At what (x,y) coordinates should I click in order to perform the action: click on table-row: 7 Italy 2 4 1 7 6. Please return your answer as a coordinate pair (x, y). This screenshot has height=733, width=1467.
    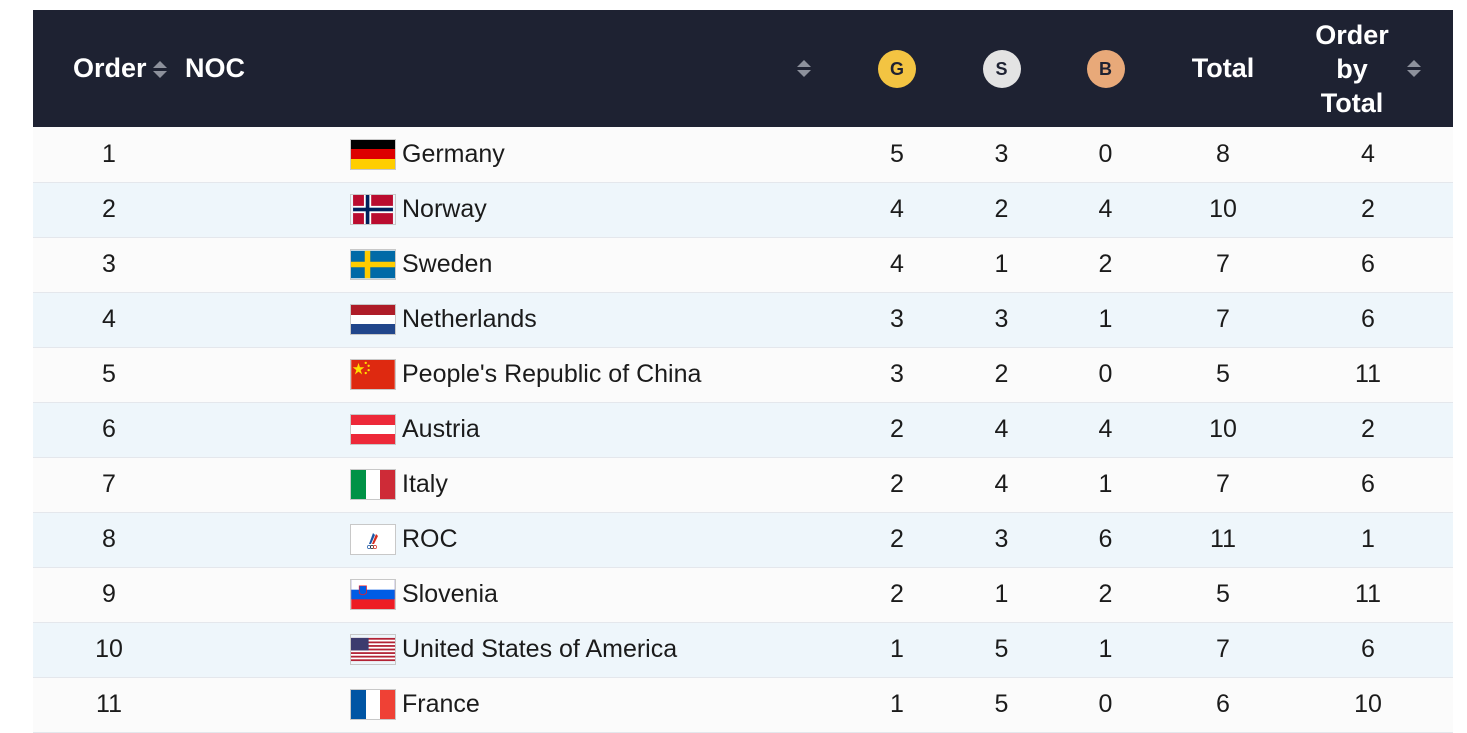
    Looking at the image, I should click on (743, 484).